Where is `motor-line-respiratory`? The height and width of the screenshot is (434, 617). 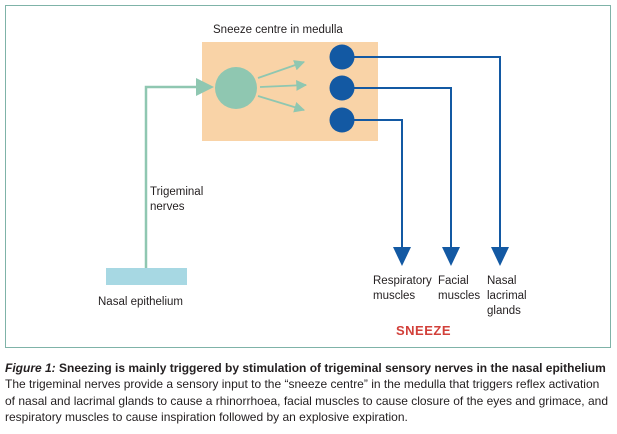
motor-line-respiratory is located at coordinates (373, 184).